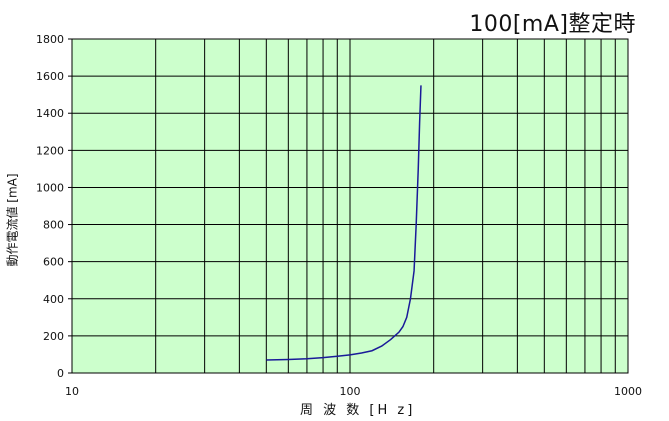 This screenshot has width=669, height=421. Describe the element at coordinates (53, 262) in the screenshot. I see `y-tick-label: 600` at that location.